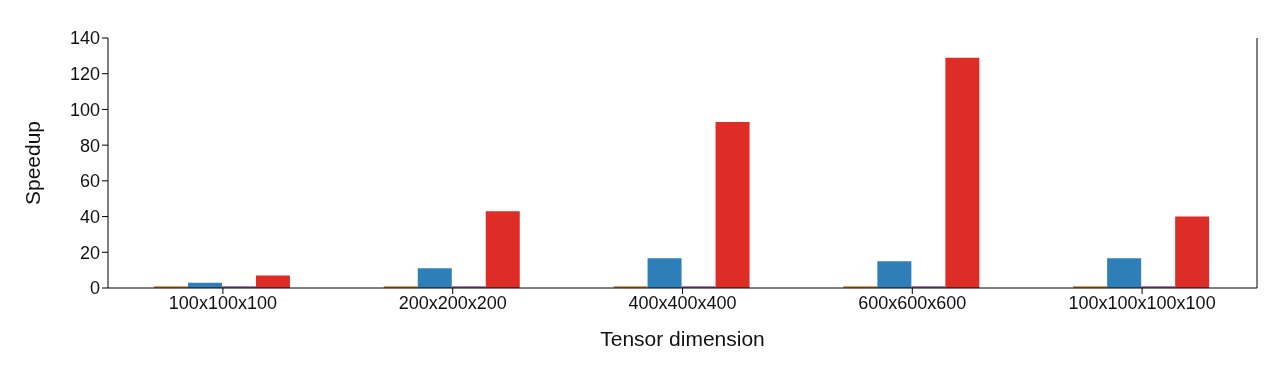  What do you see at coordinates (84, 38) in the screenshot?
I see `y-tick-label: 140` at bounding box center [84, 38].